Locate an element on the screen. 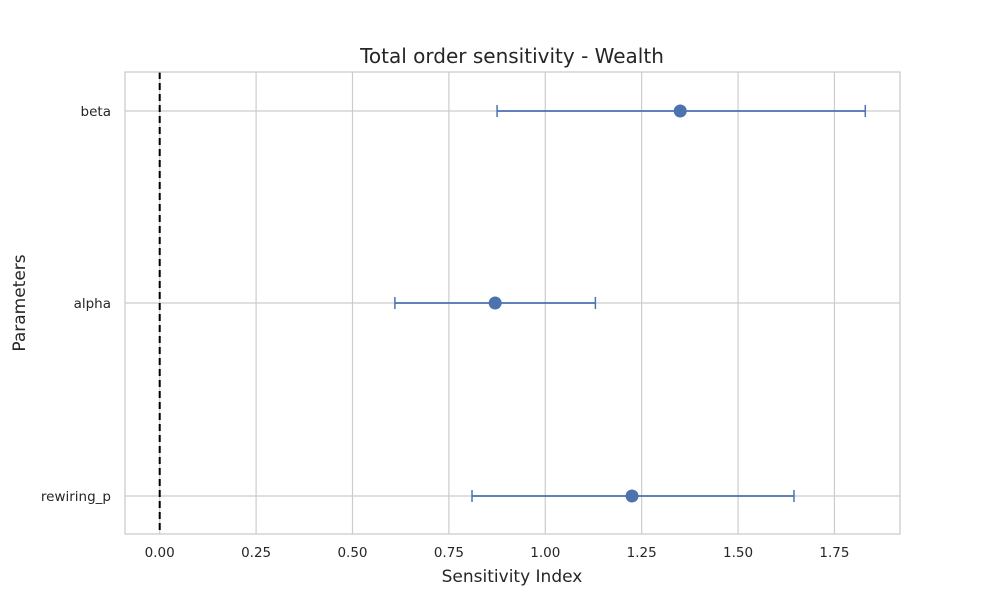  data-point-alpha is located at coordinates (495, 303).